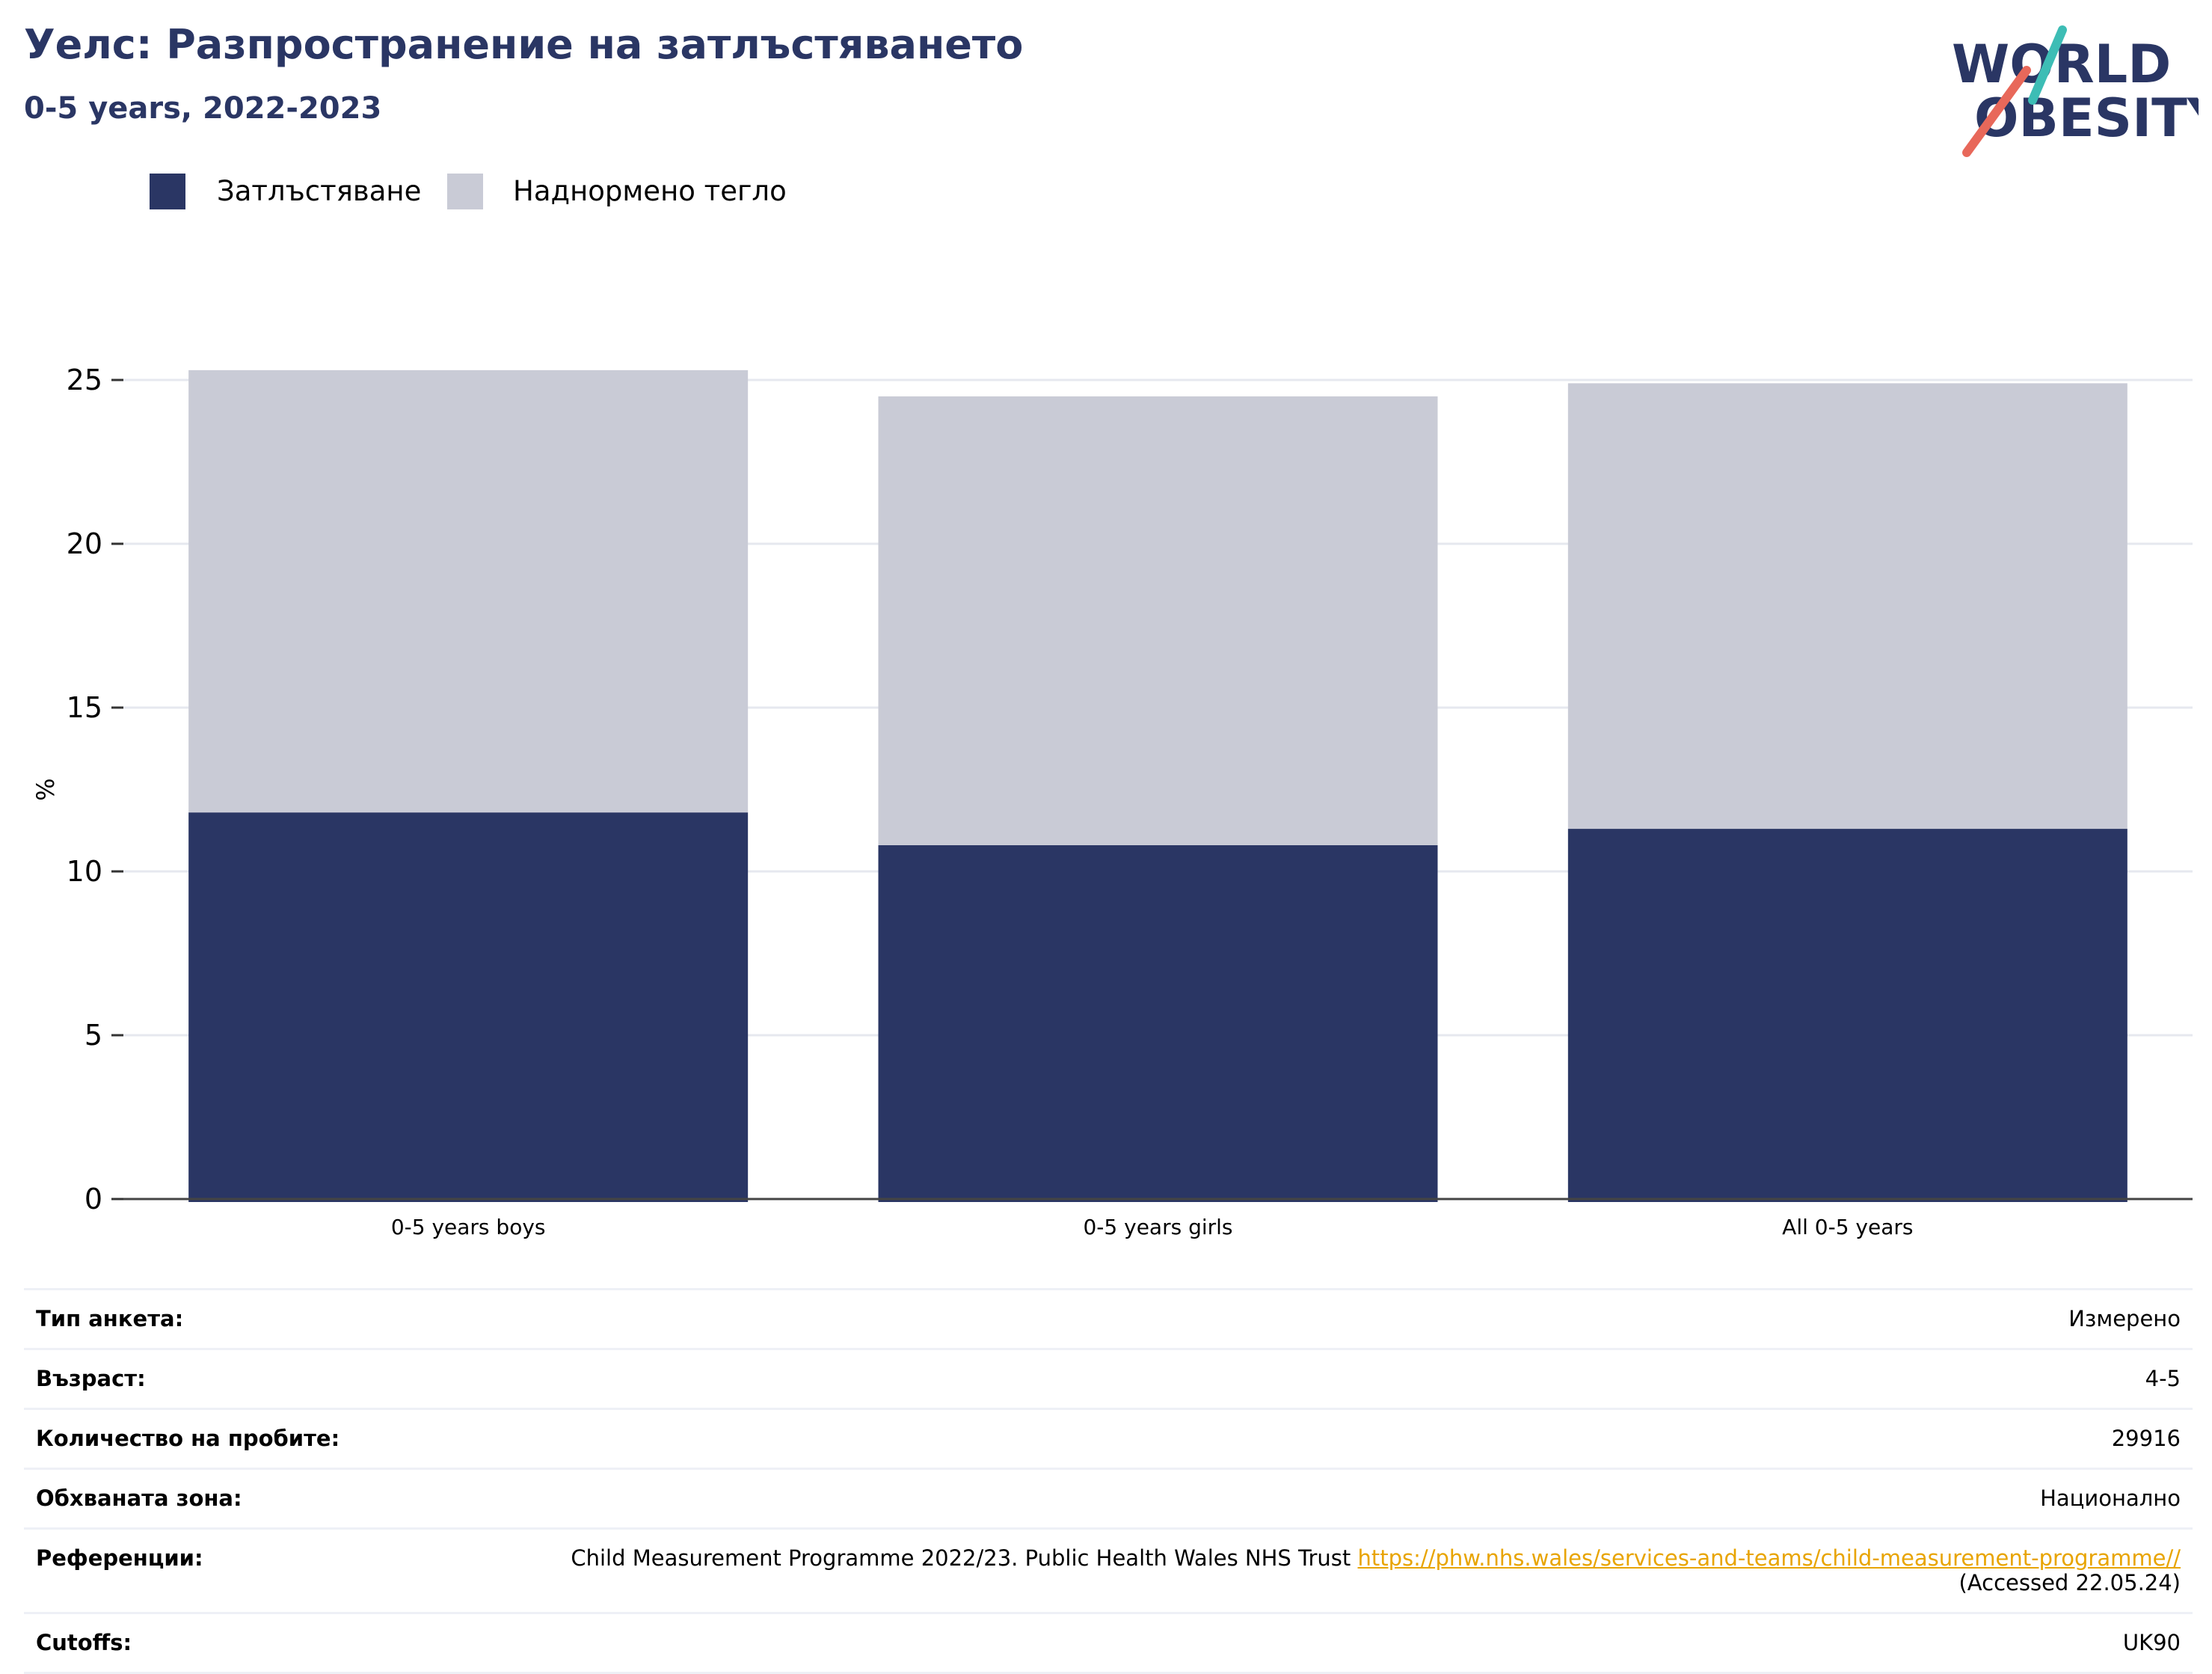  Describe the element at coordinates (2146, 1439) in the screenshot. I see `detail-value: 29916` at that location.